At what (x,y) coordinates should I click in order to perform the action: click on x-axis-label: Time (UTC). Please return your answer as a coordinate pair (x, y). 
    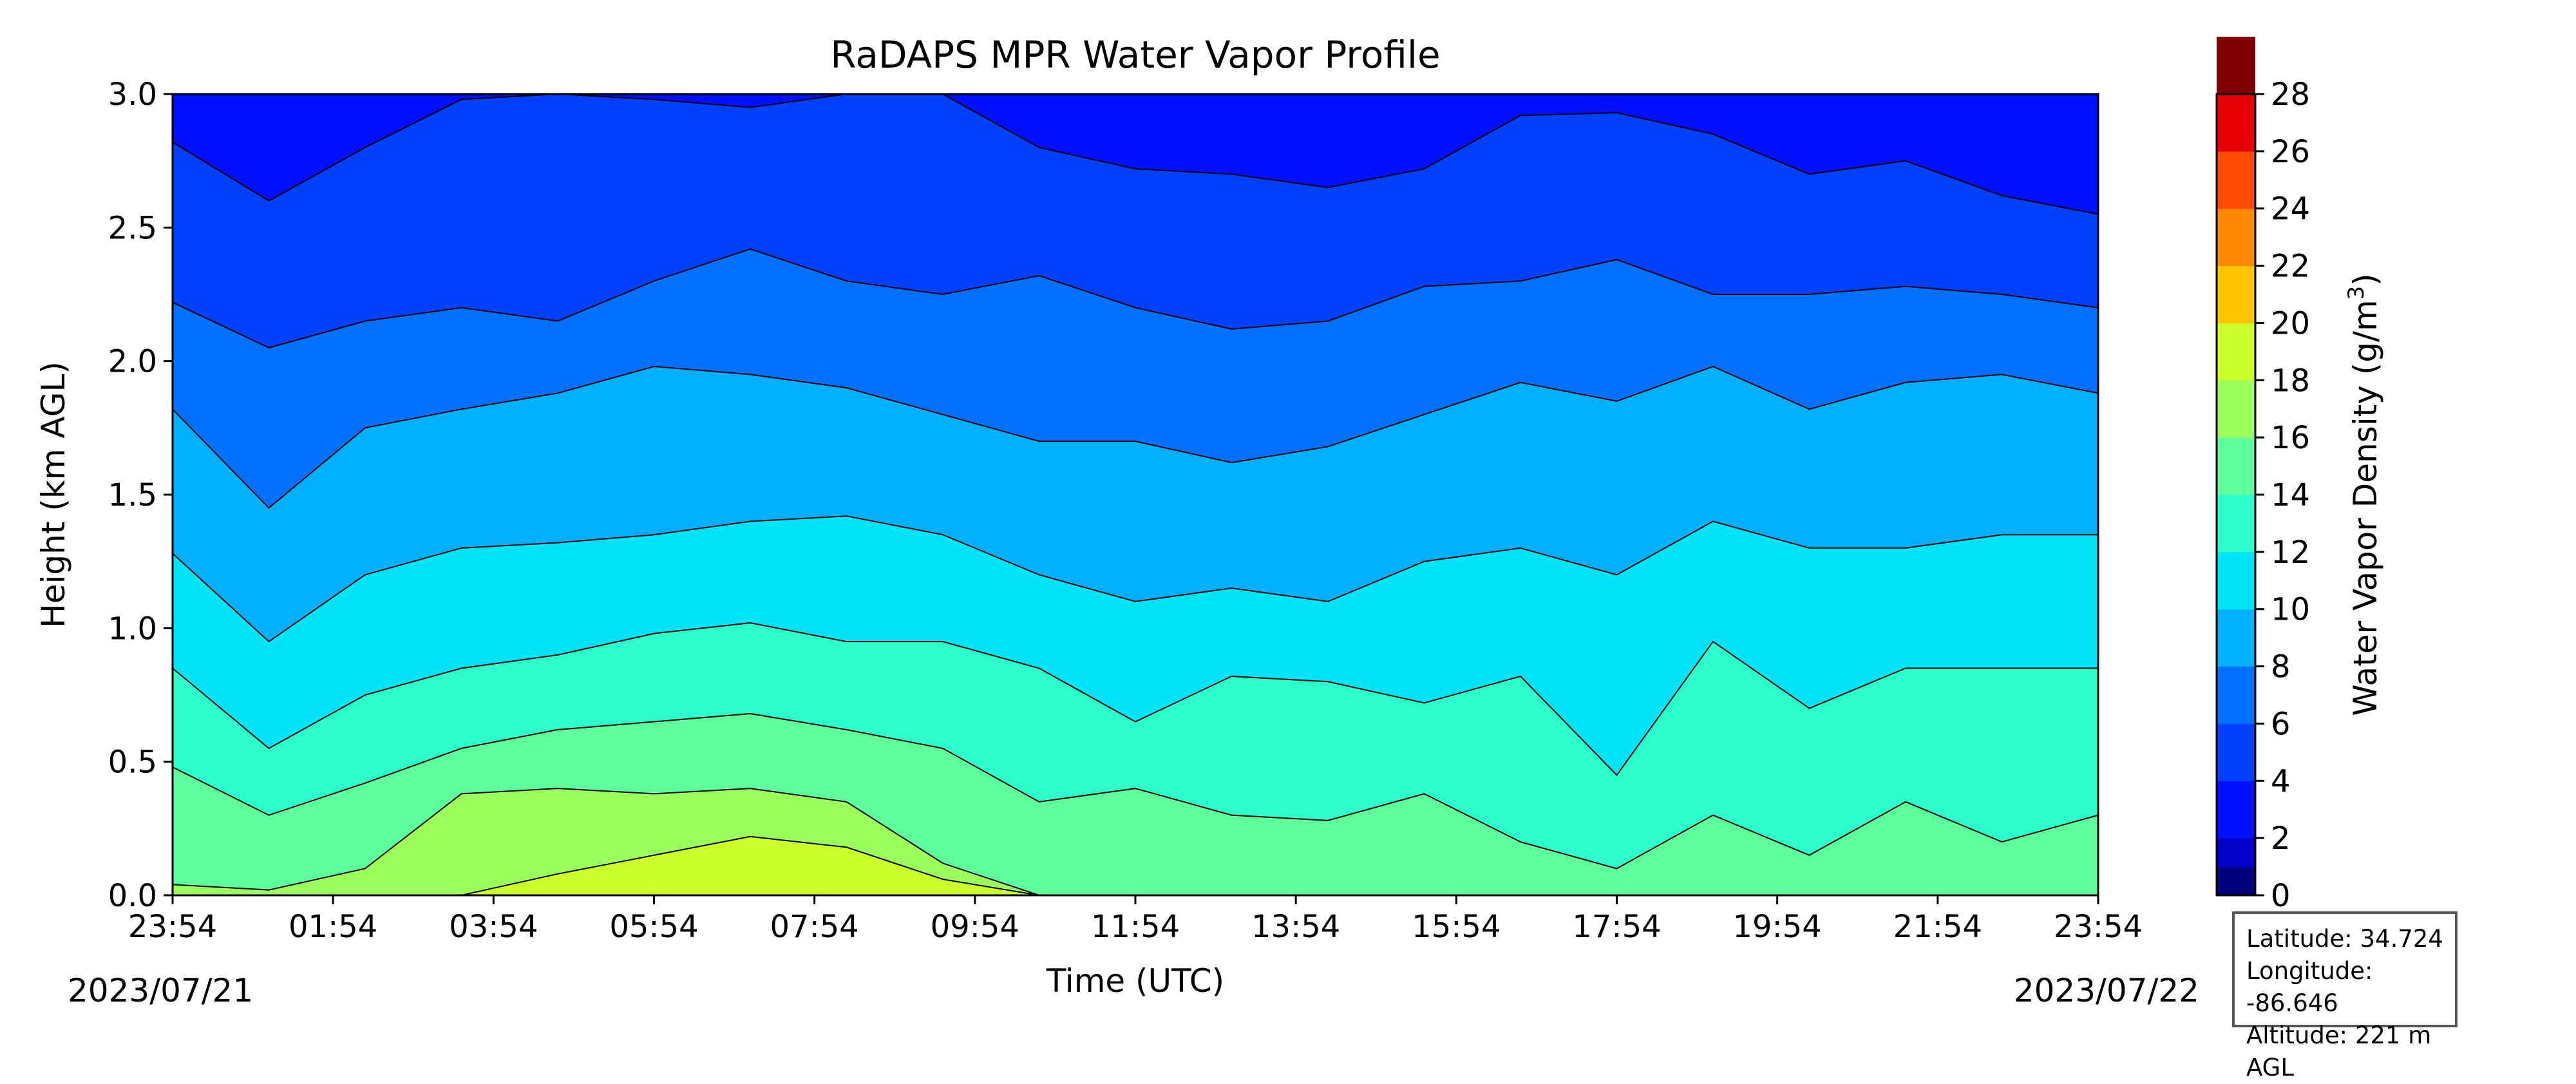
    Looking at the image, I should click on (1135, 981).